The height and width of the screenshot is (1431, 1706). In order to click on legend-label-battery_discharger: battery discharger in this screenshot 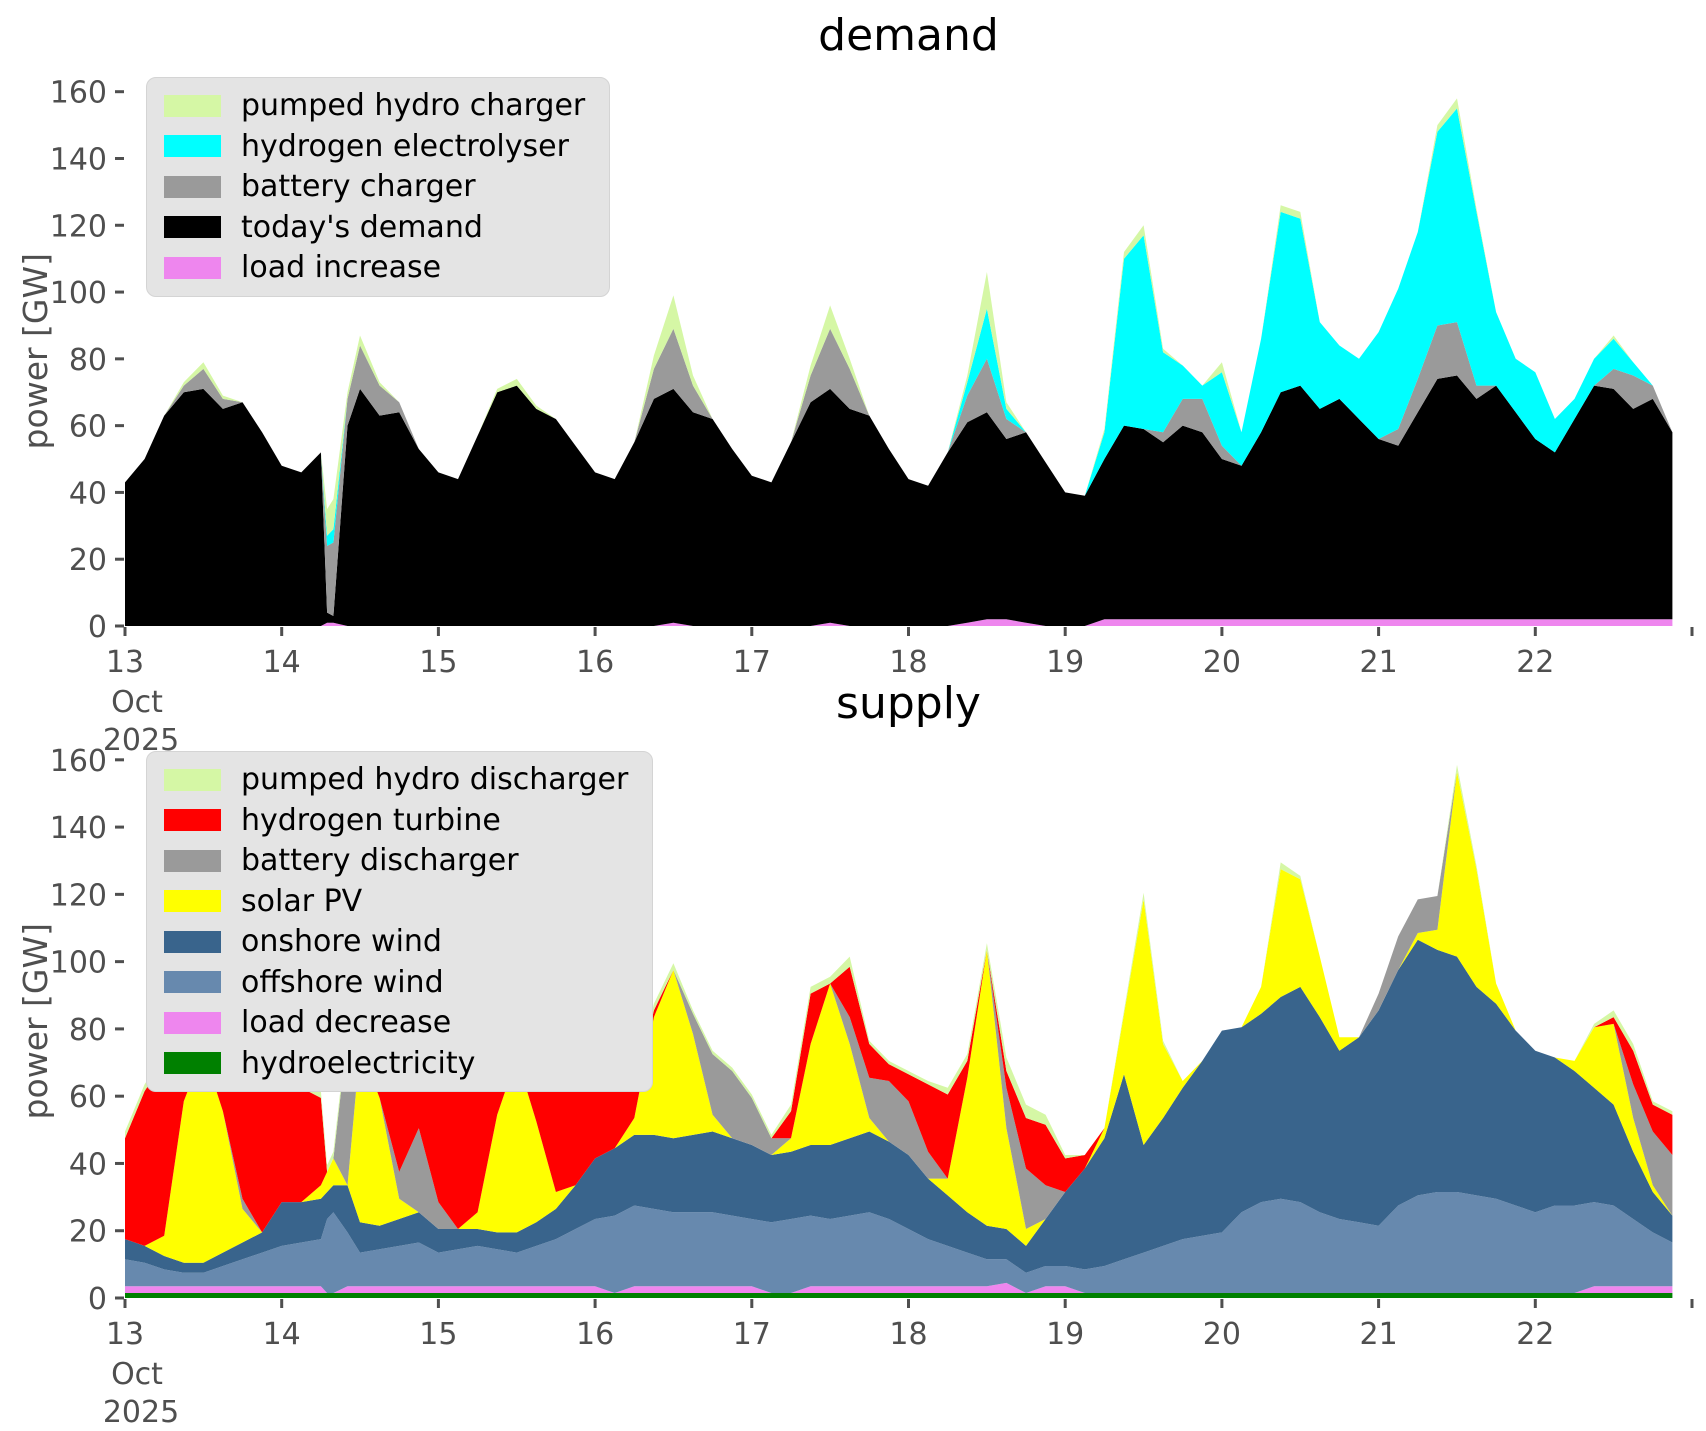, I will do `click(380, 860)`.